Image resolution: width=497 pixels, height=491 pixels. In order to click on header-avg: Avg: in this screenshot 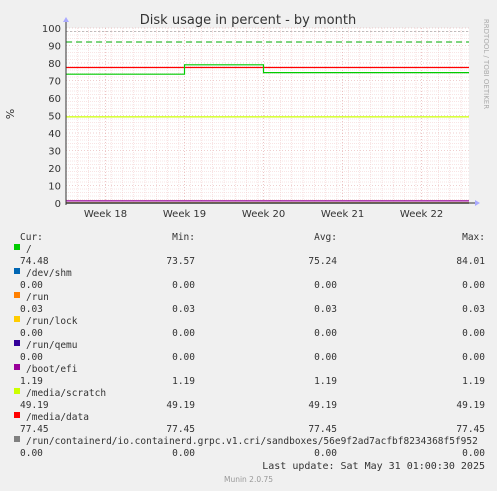, I will do `click(325, 237)`.